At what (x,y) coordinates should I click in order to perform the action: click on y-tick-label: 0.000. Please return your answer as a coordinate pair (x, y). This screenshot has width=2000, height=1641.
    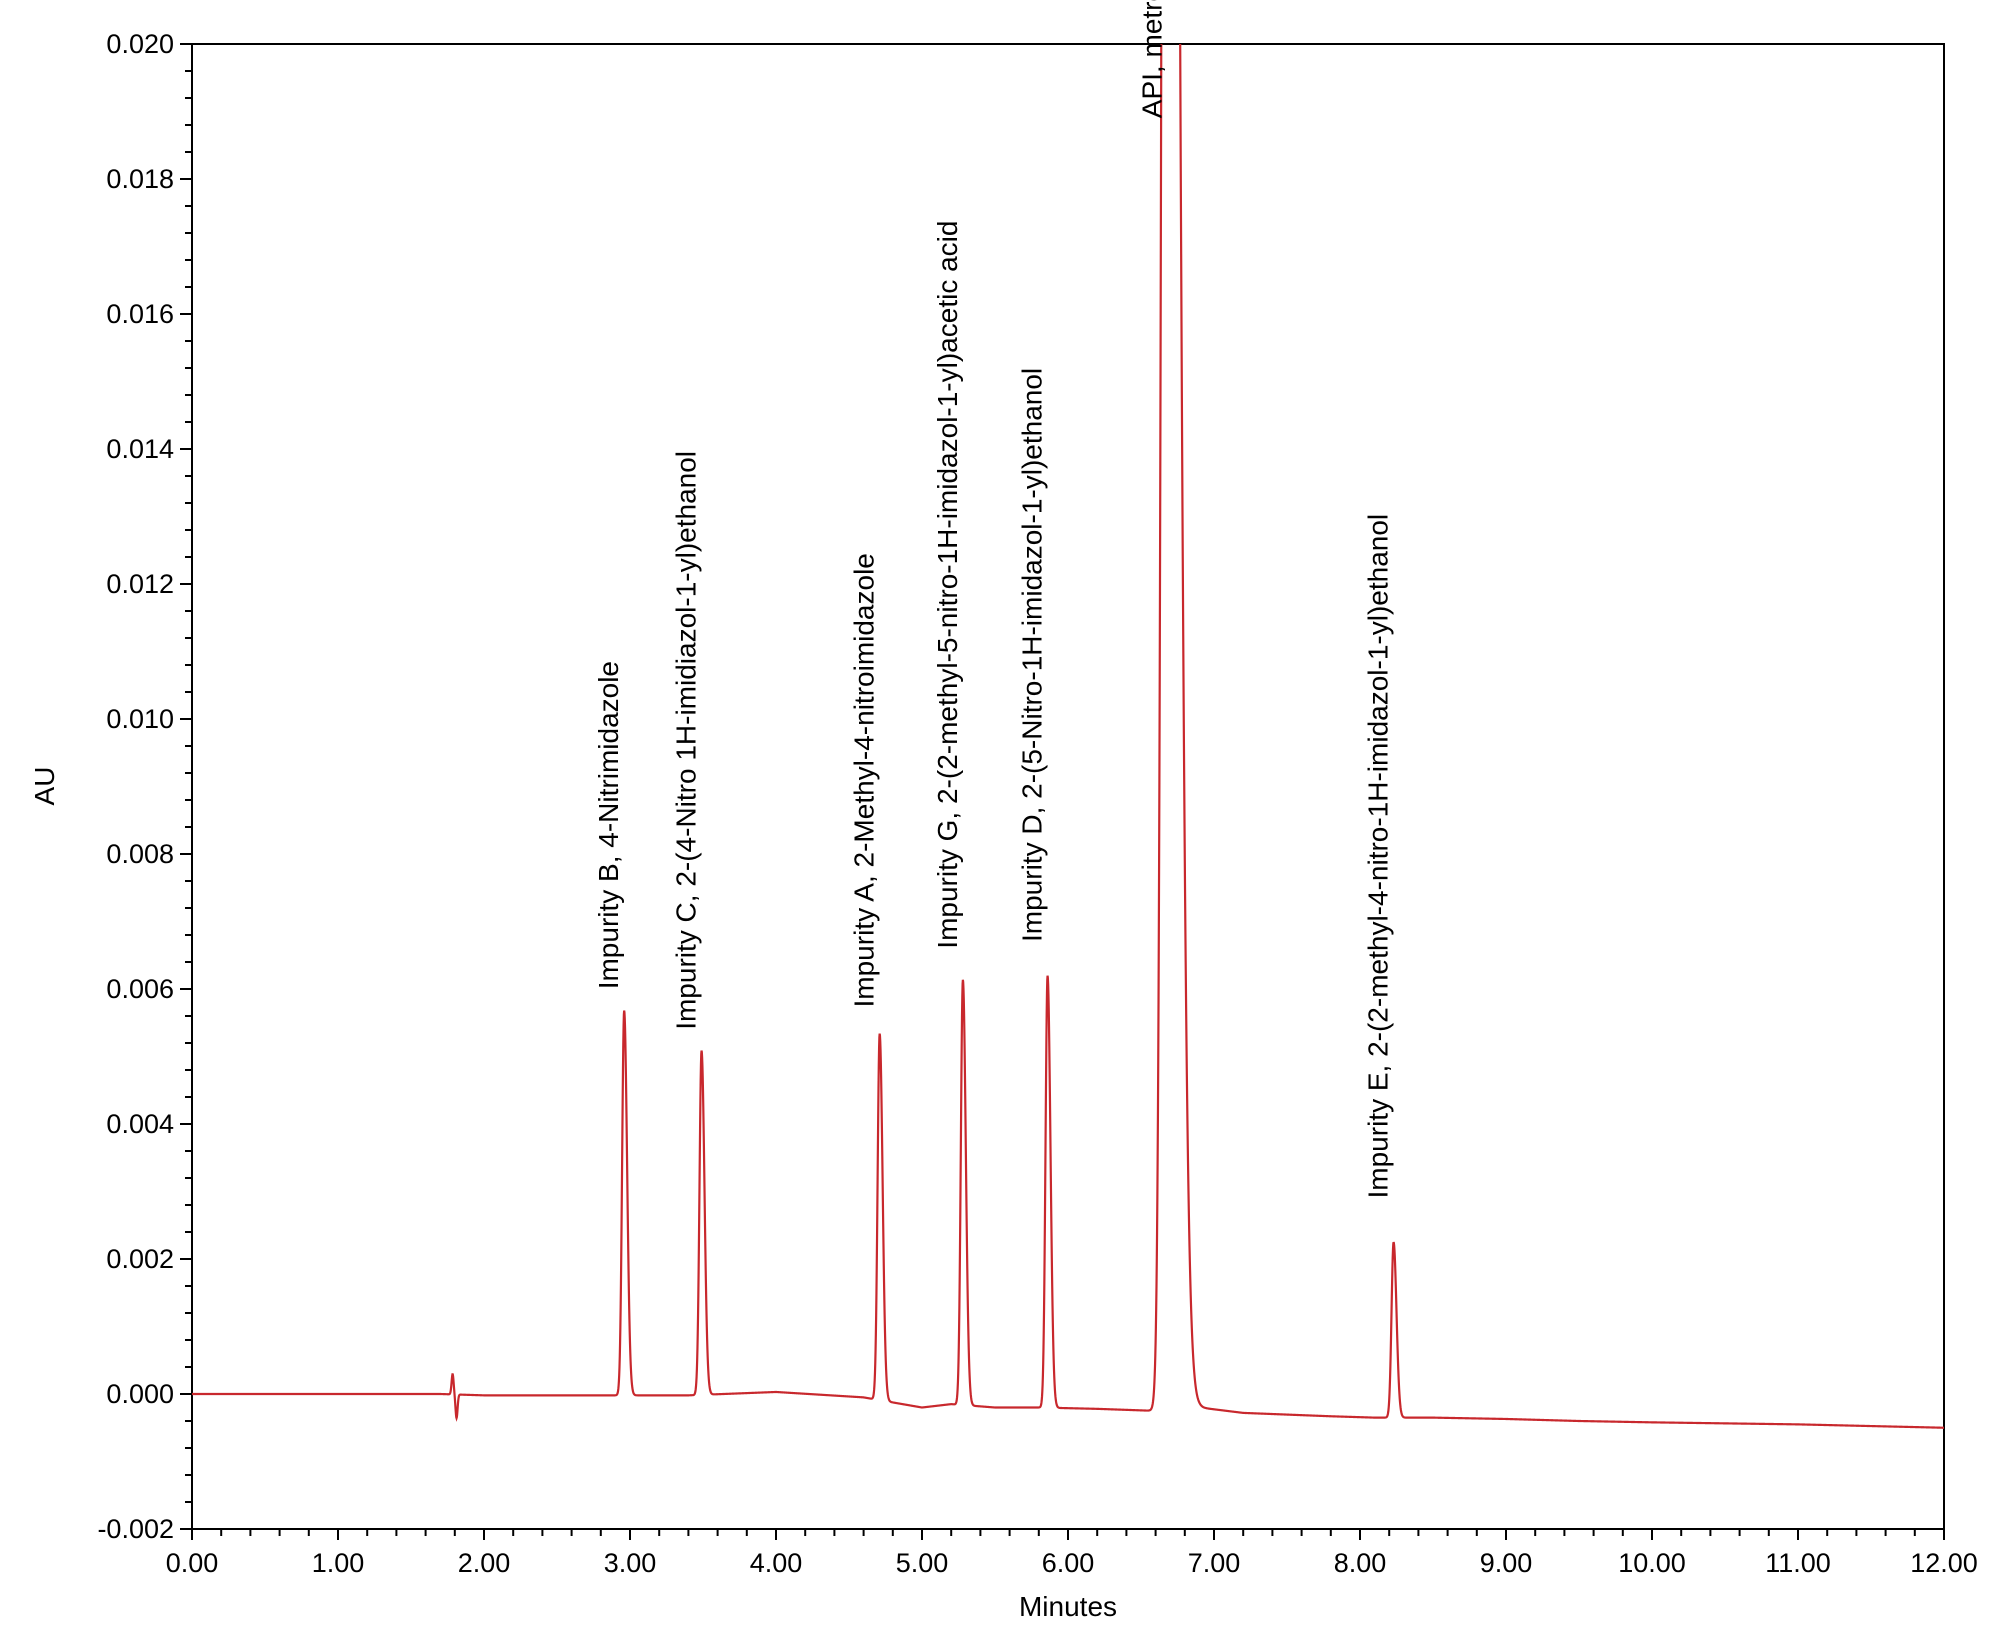
    Looking at the image, I should click on (140, 1394).